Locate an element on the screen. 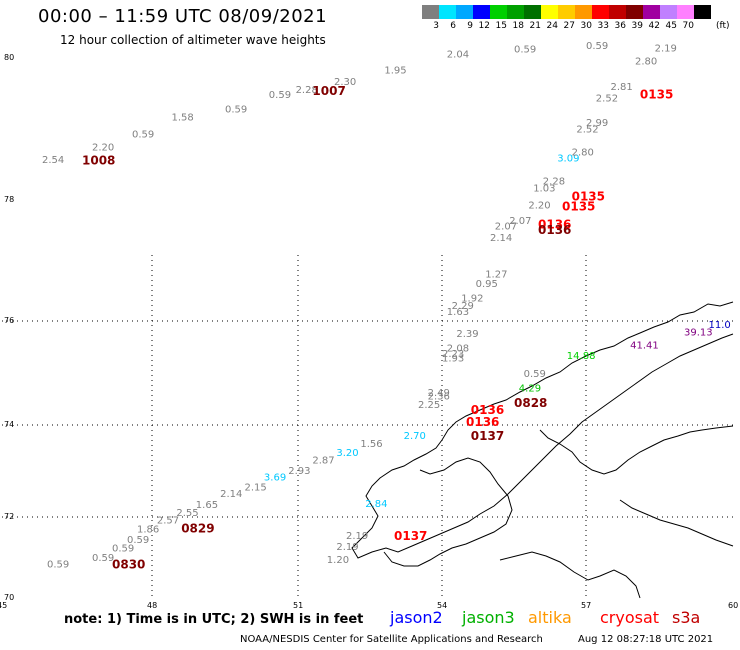 This screenshot has width=740, height=650. color-scale-unit: (ft) is located at coordinates (723, 26).